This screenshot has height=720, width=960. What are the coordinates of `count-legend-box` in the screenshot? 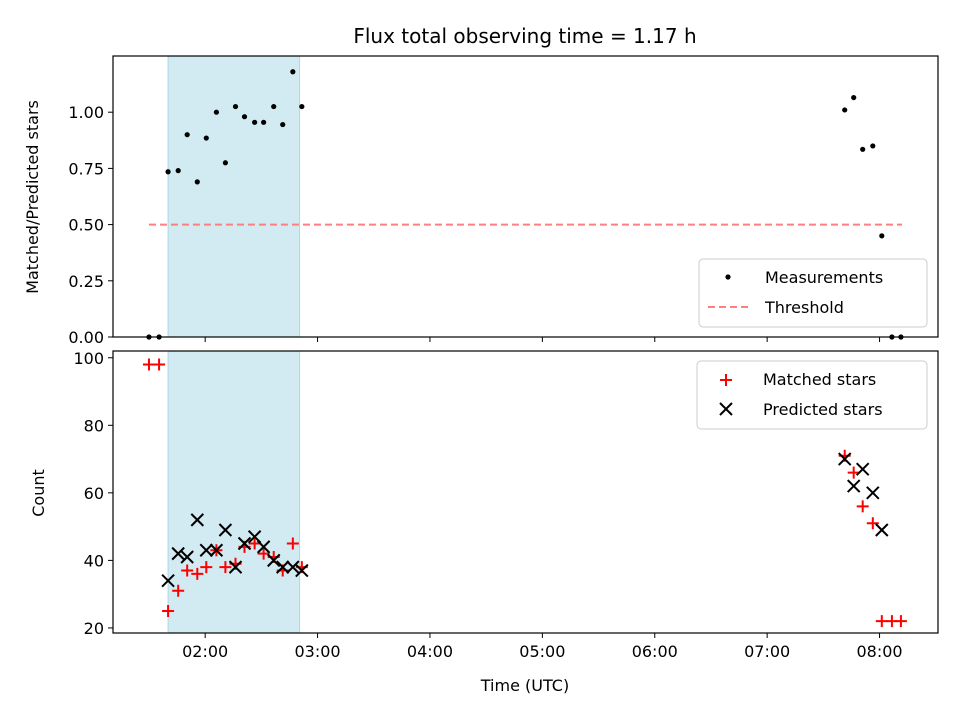 It's located at (812, 395).